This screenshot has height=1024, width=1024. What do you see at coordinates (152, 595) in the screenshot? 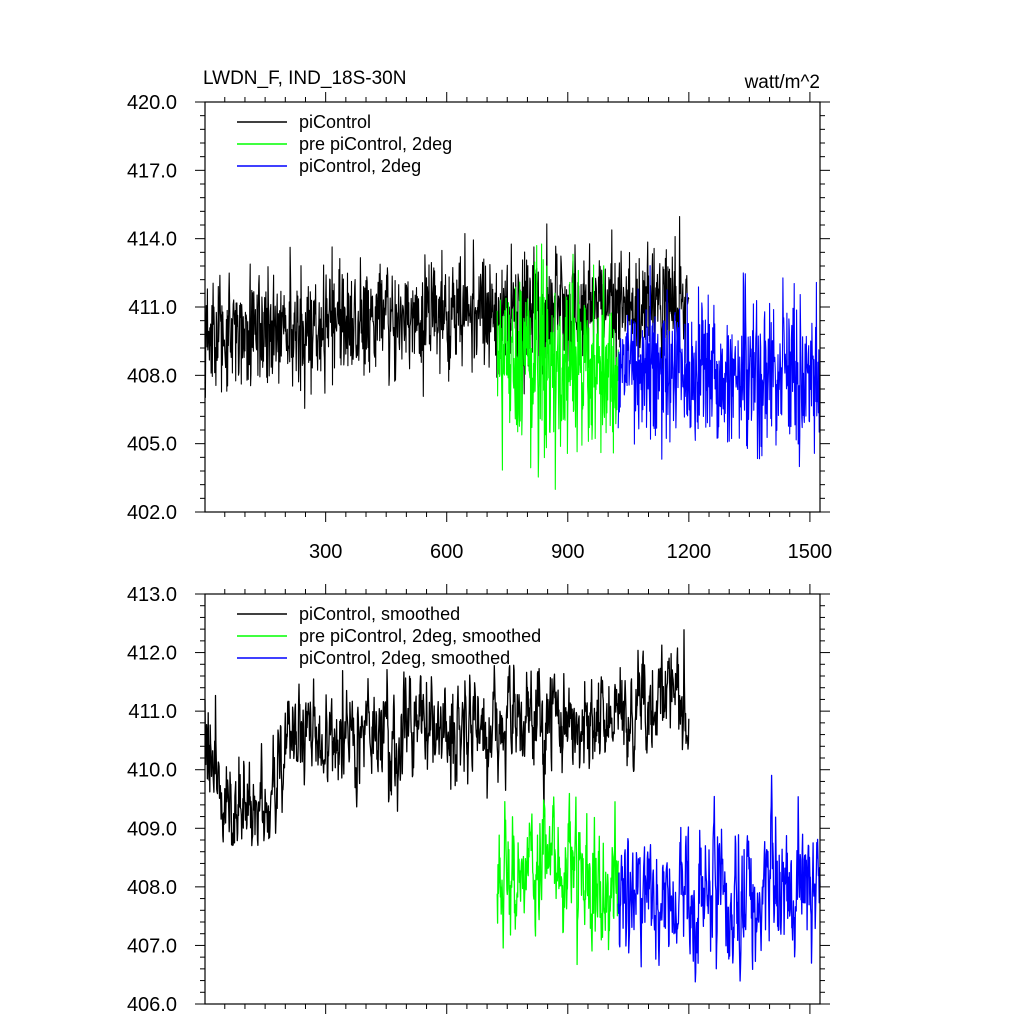
I see `bottom-ytick-label: 413.0` at bounding box center [152, 595].